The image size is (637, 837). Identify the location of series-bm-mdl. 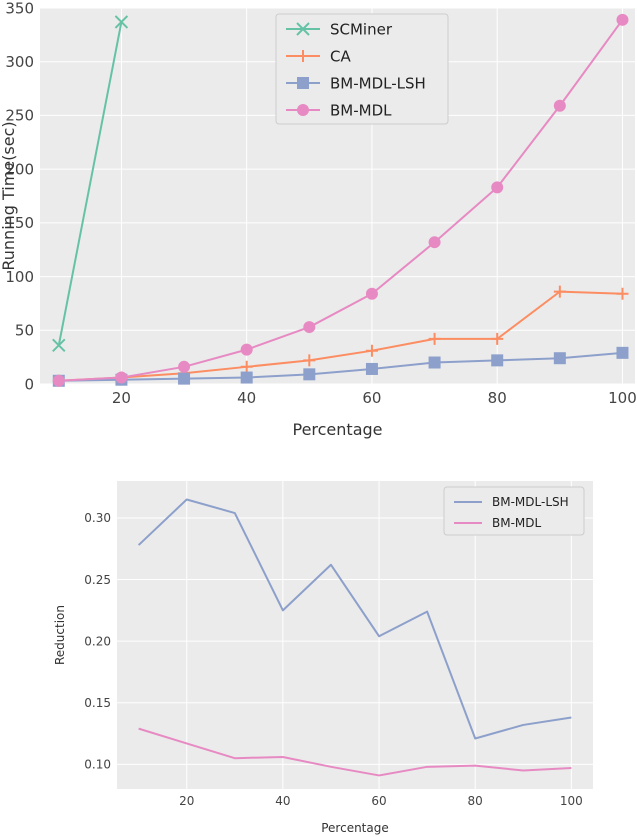
(355, 752).